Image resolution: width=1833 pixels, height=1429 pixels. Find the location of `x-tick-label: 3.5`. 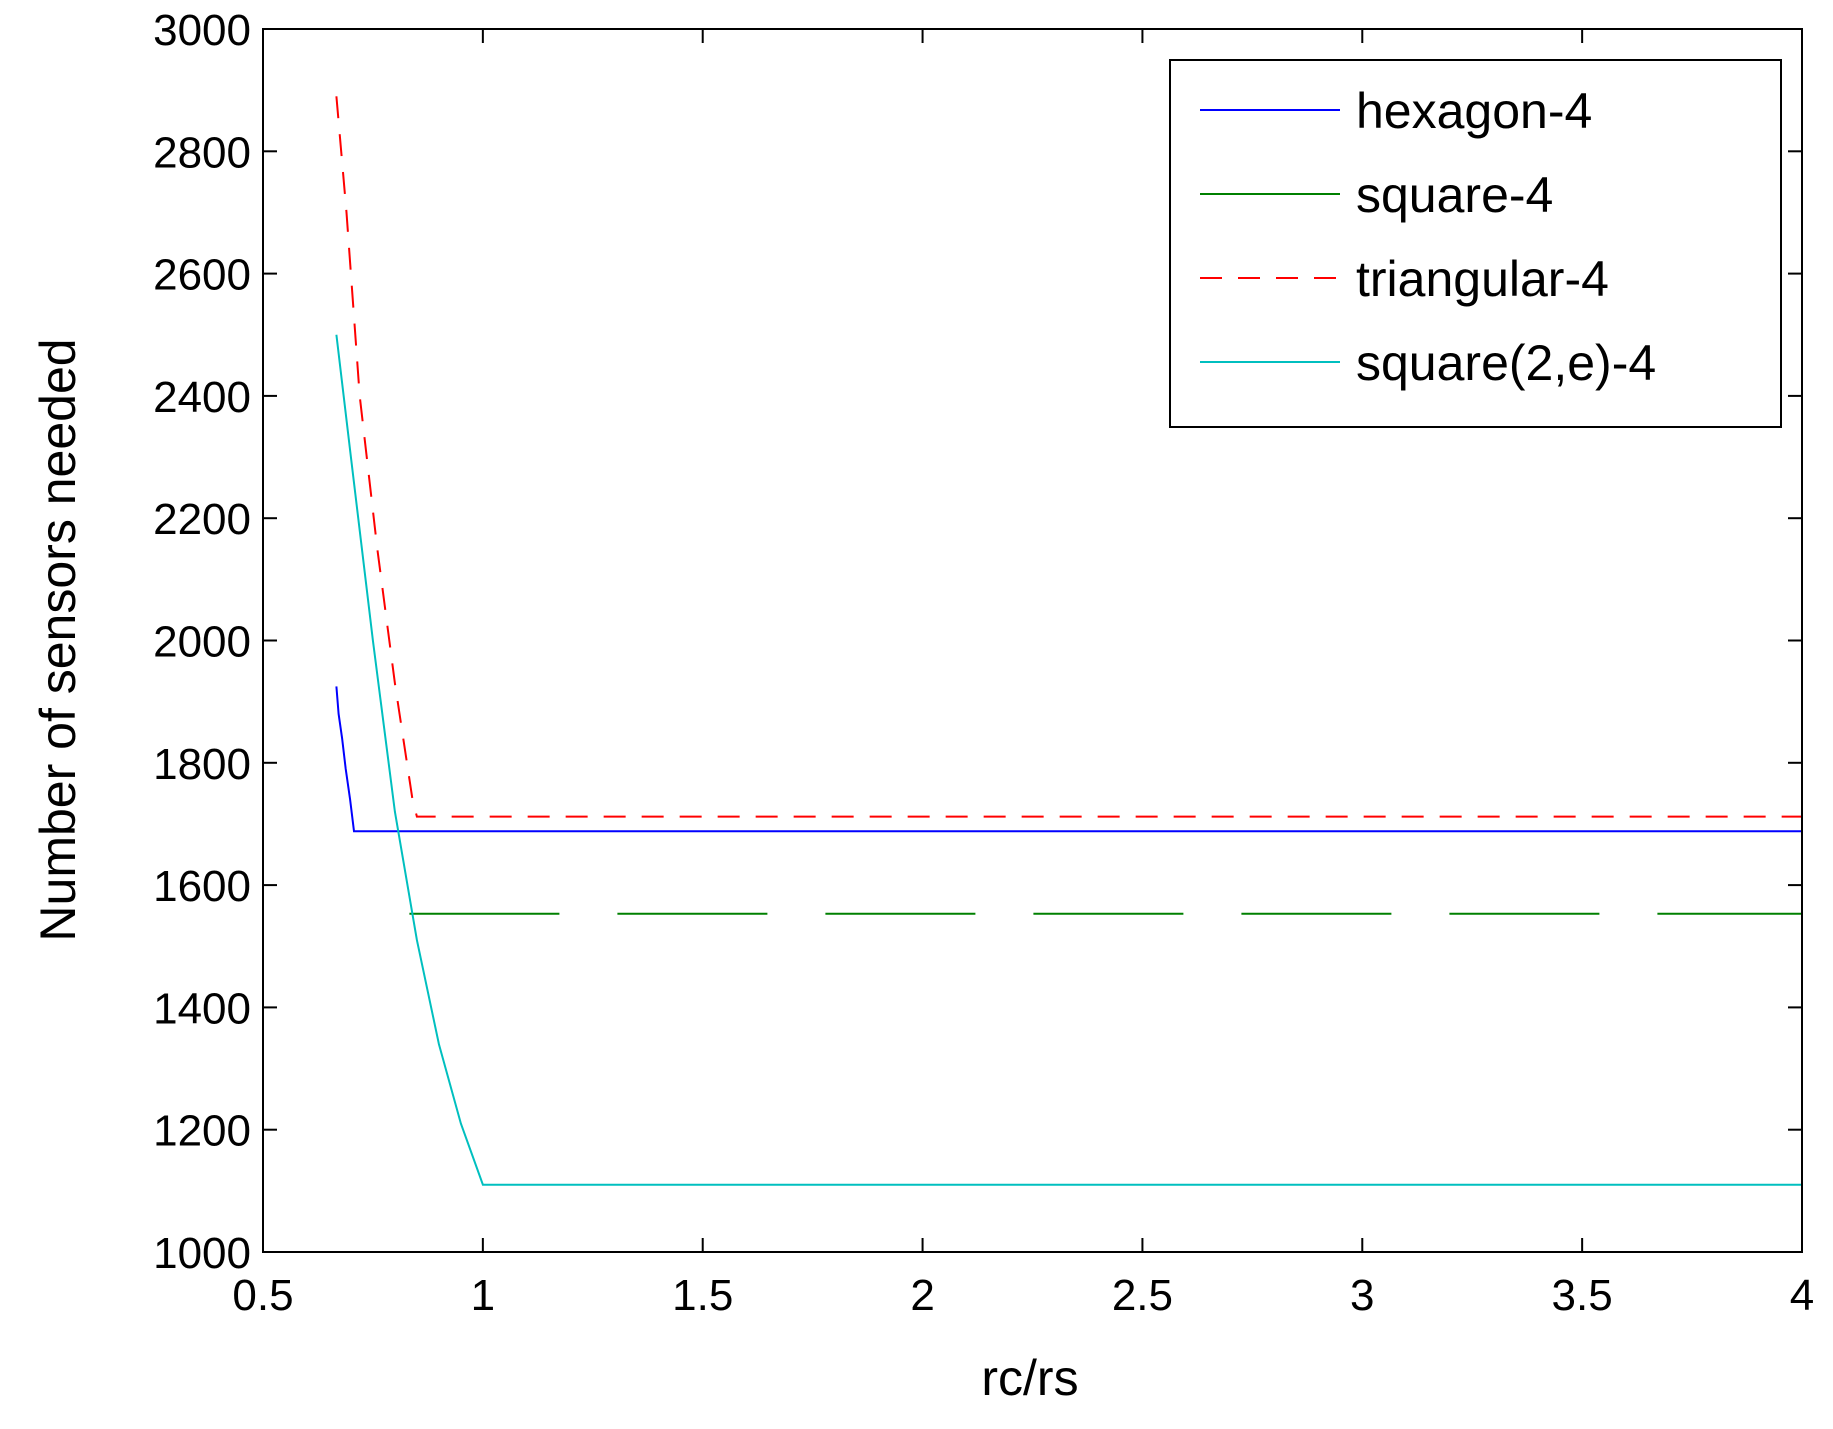

x-tick-label: 3.5 is located at coordinates (1582, 1295).